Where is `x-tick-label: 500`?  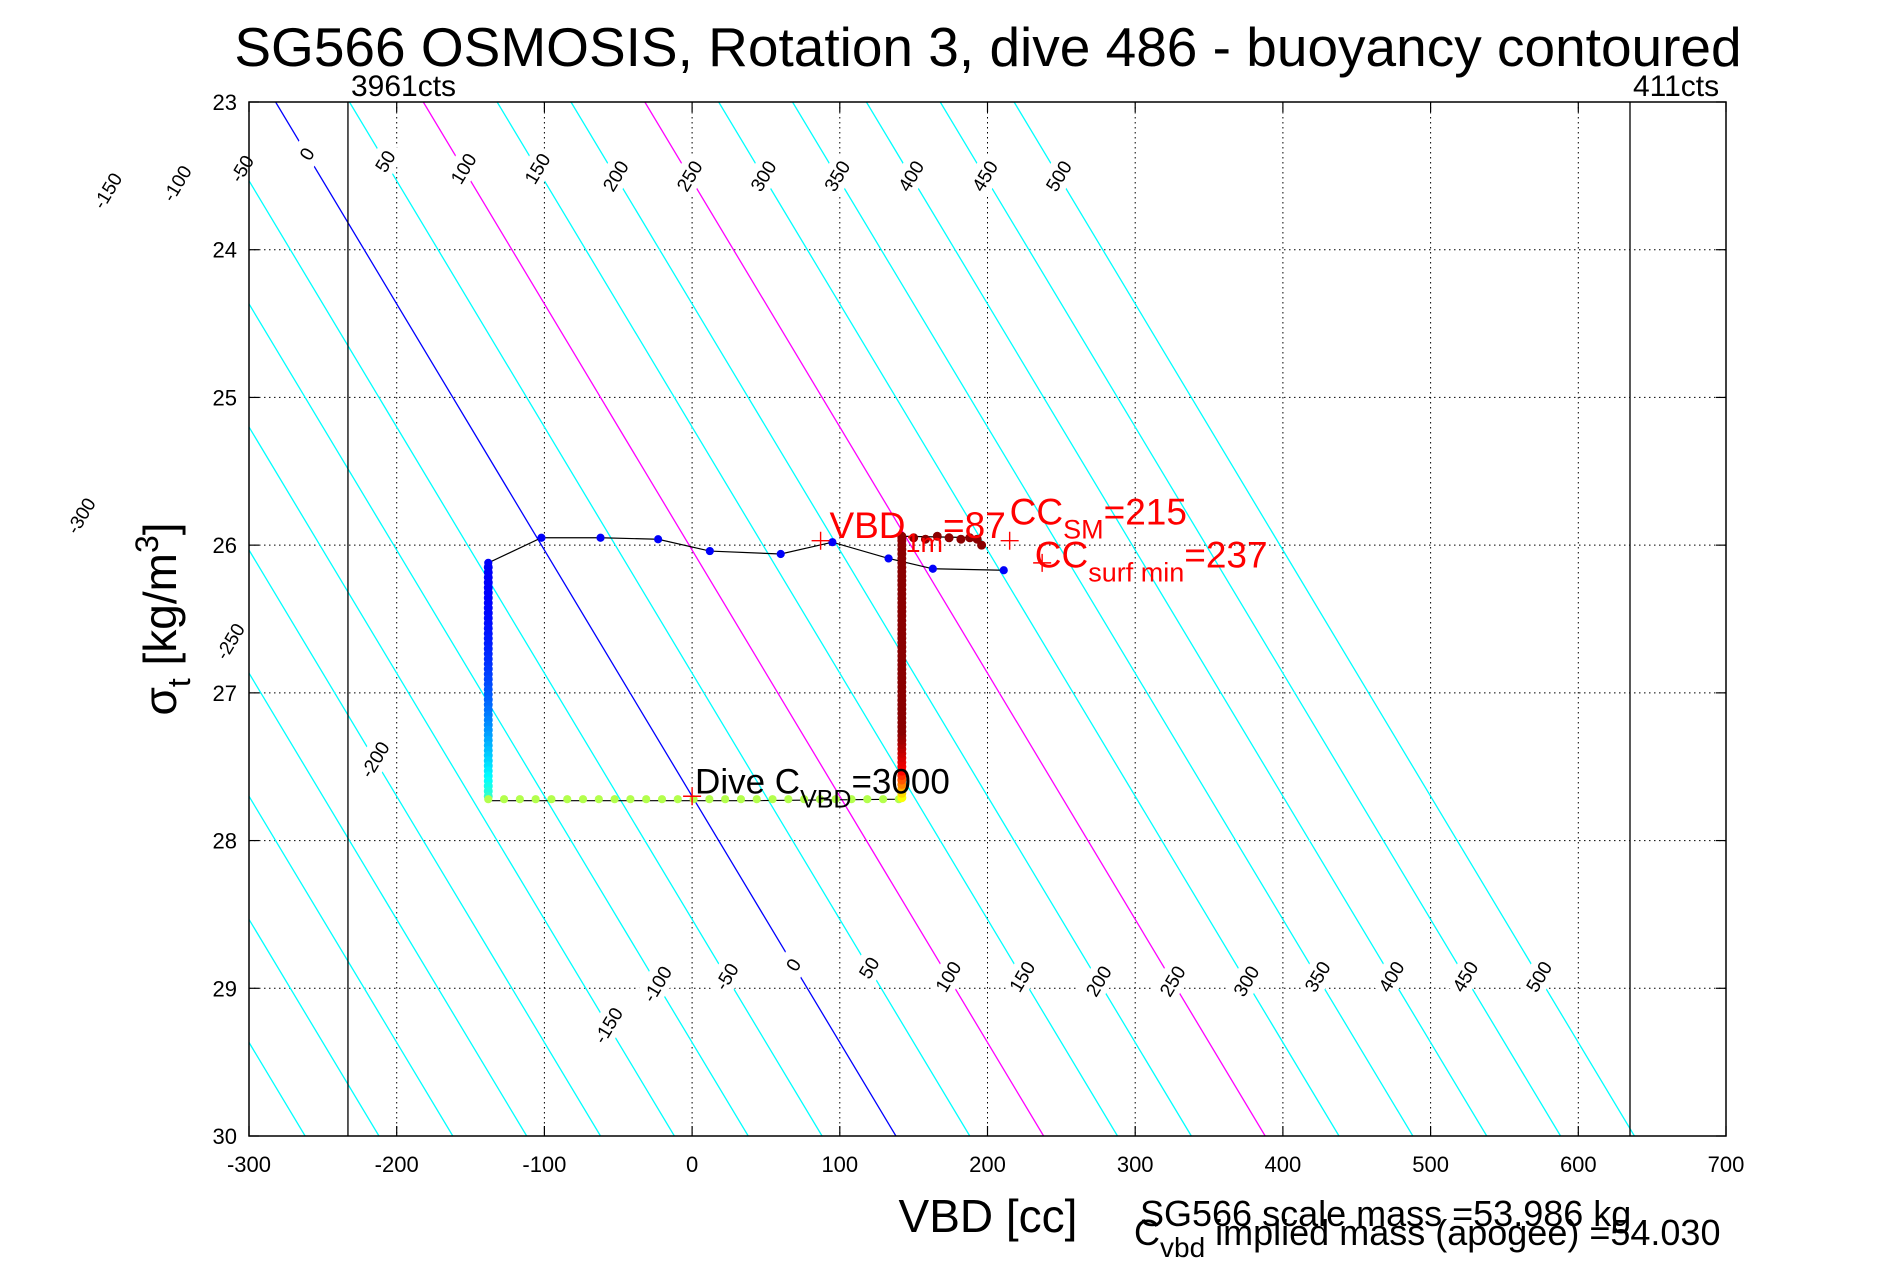 x-tick-label: 500 is located at coordinates (1430, 1164).